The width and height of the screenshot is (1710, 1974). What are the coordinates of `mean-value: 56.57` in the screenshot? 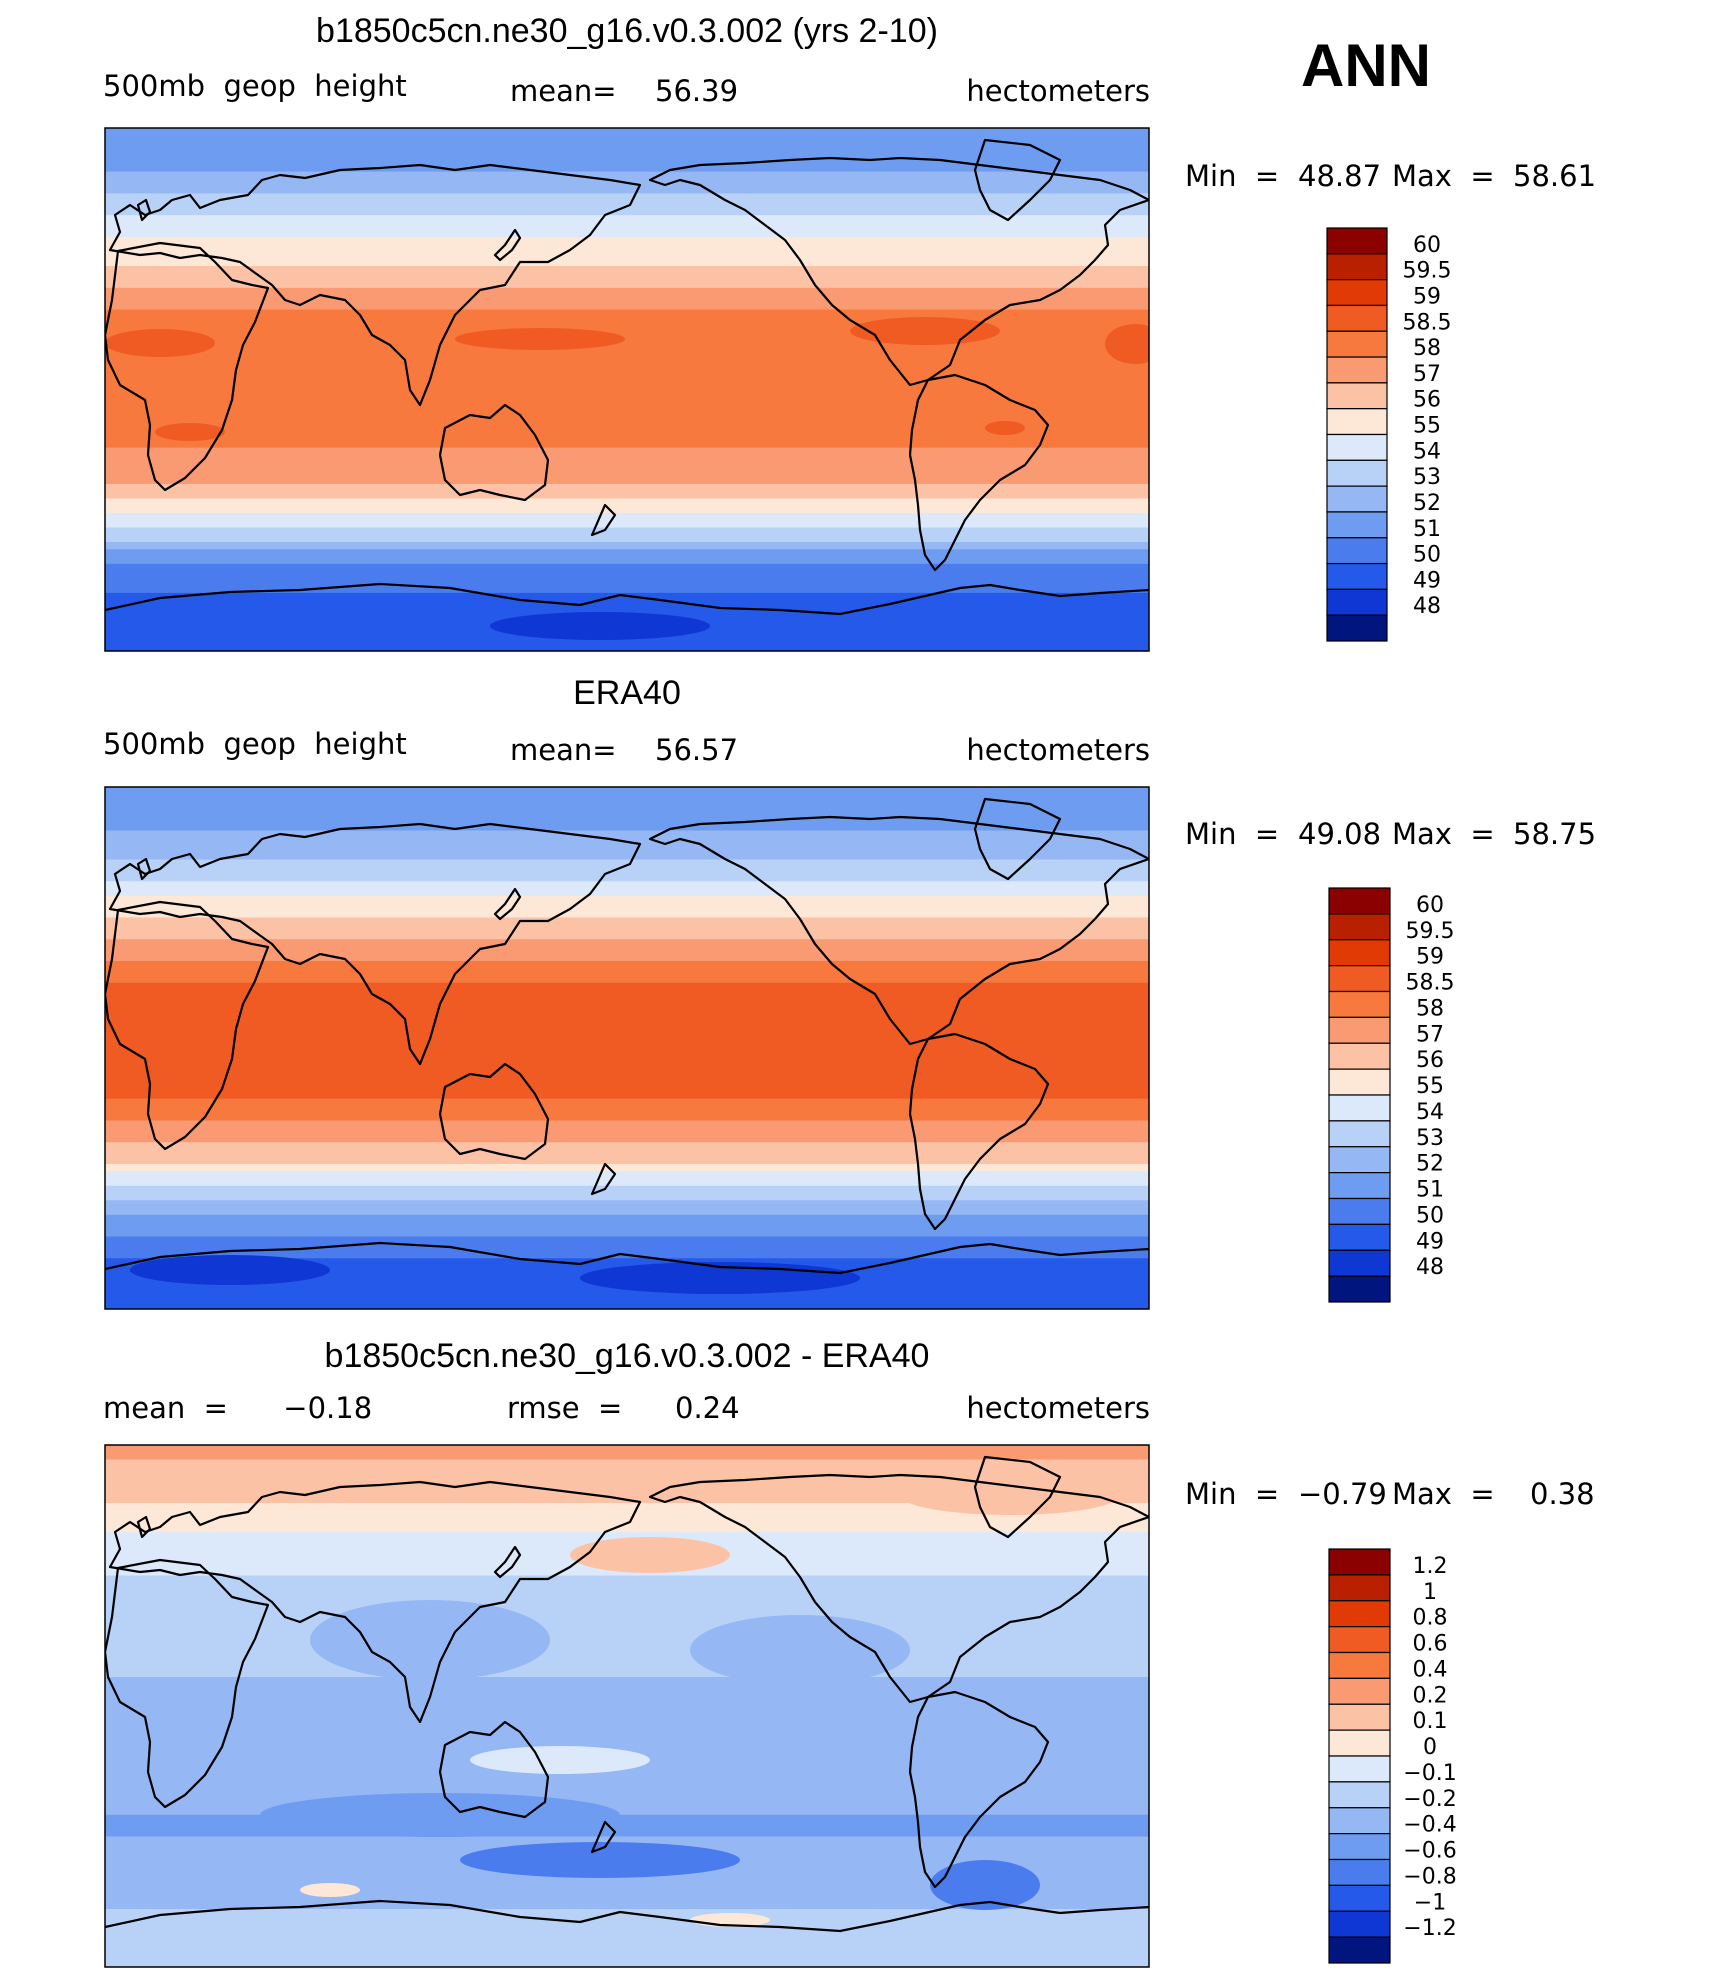 It's located at (696, 750).